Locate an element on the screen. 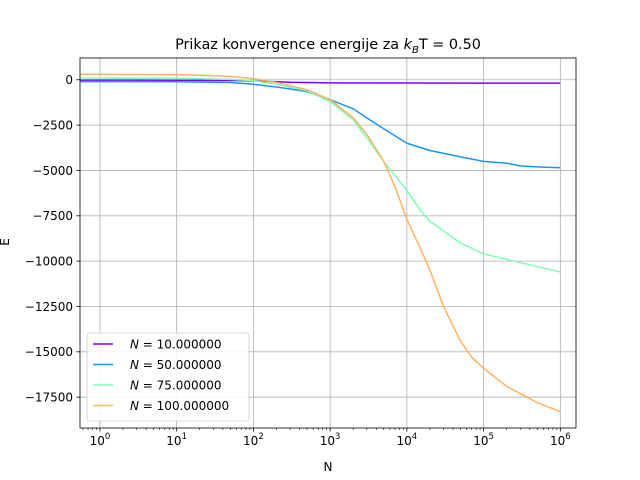  x-tick-label: 10² is located at coordinates (253, 440).